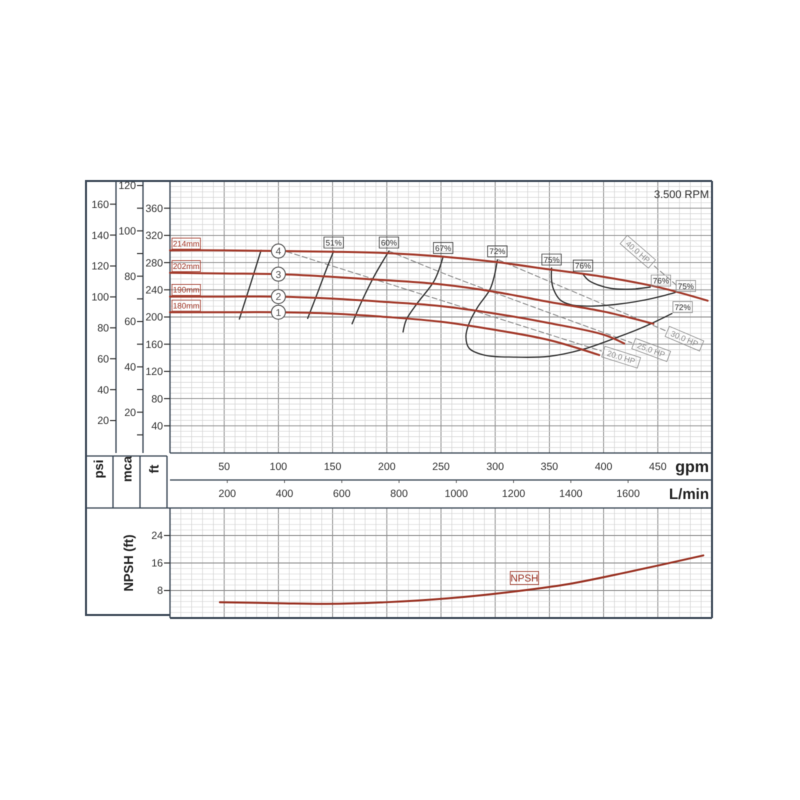 This screenshot has width=800, height=800. What do you see at coordinates (154, 290) in the screenshot?
I see `y-tick-label: 240` at bounding box center [154, 290].